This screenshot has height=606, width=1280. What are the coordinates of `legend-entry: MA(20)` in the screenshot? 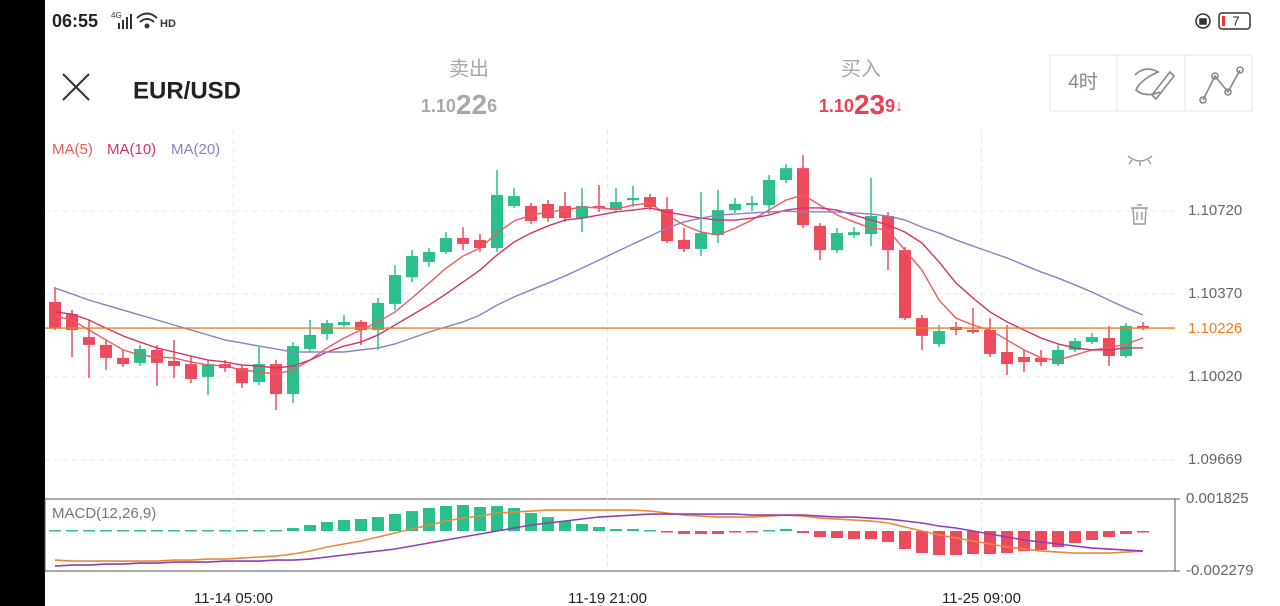 It's located at (195, 149).